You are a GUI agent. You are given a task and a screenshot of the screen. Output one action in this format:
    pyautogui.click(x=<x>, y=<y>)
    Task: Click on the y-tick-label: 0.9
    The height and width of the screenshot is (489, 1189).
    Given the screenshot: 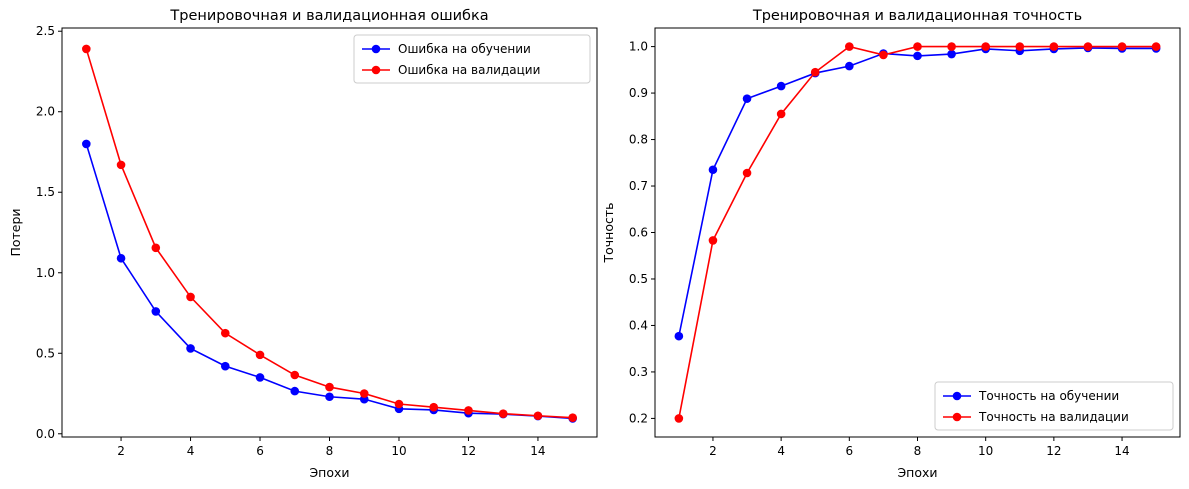 What is the action you would take?
    pyautogui.click(x=638, y=93)
    